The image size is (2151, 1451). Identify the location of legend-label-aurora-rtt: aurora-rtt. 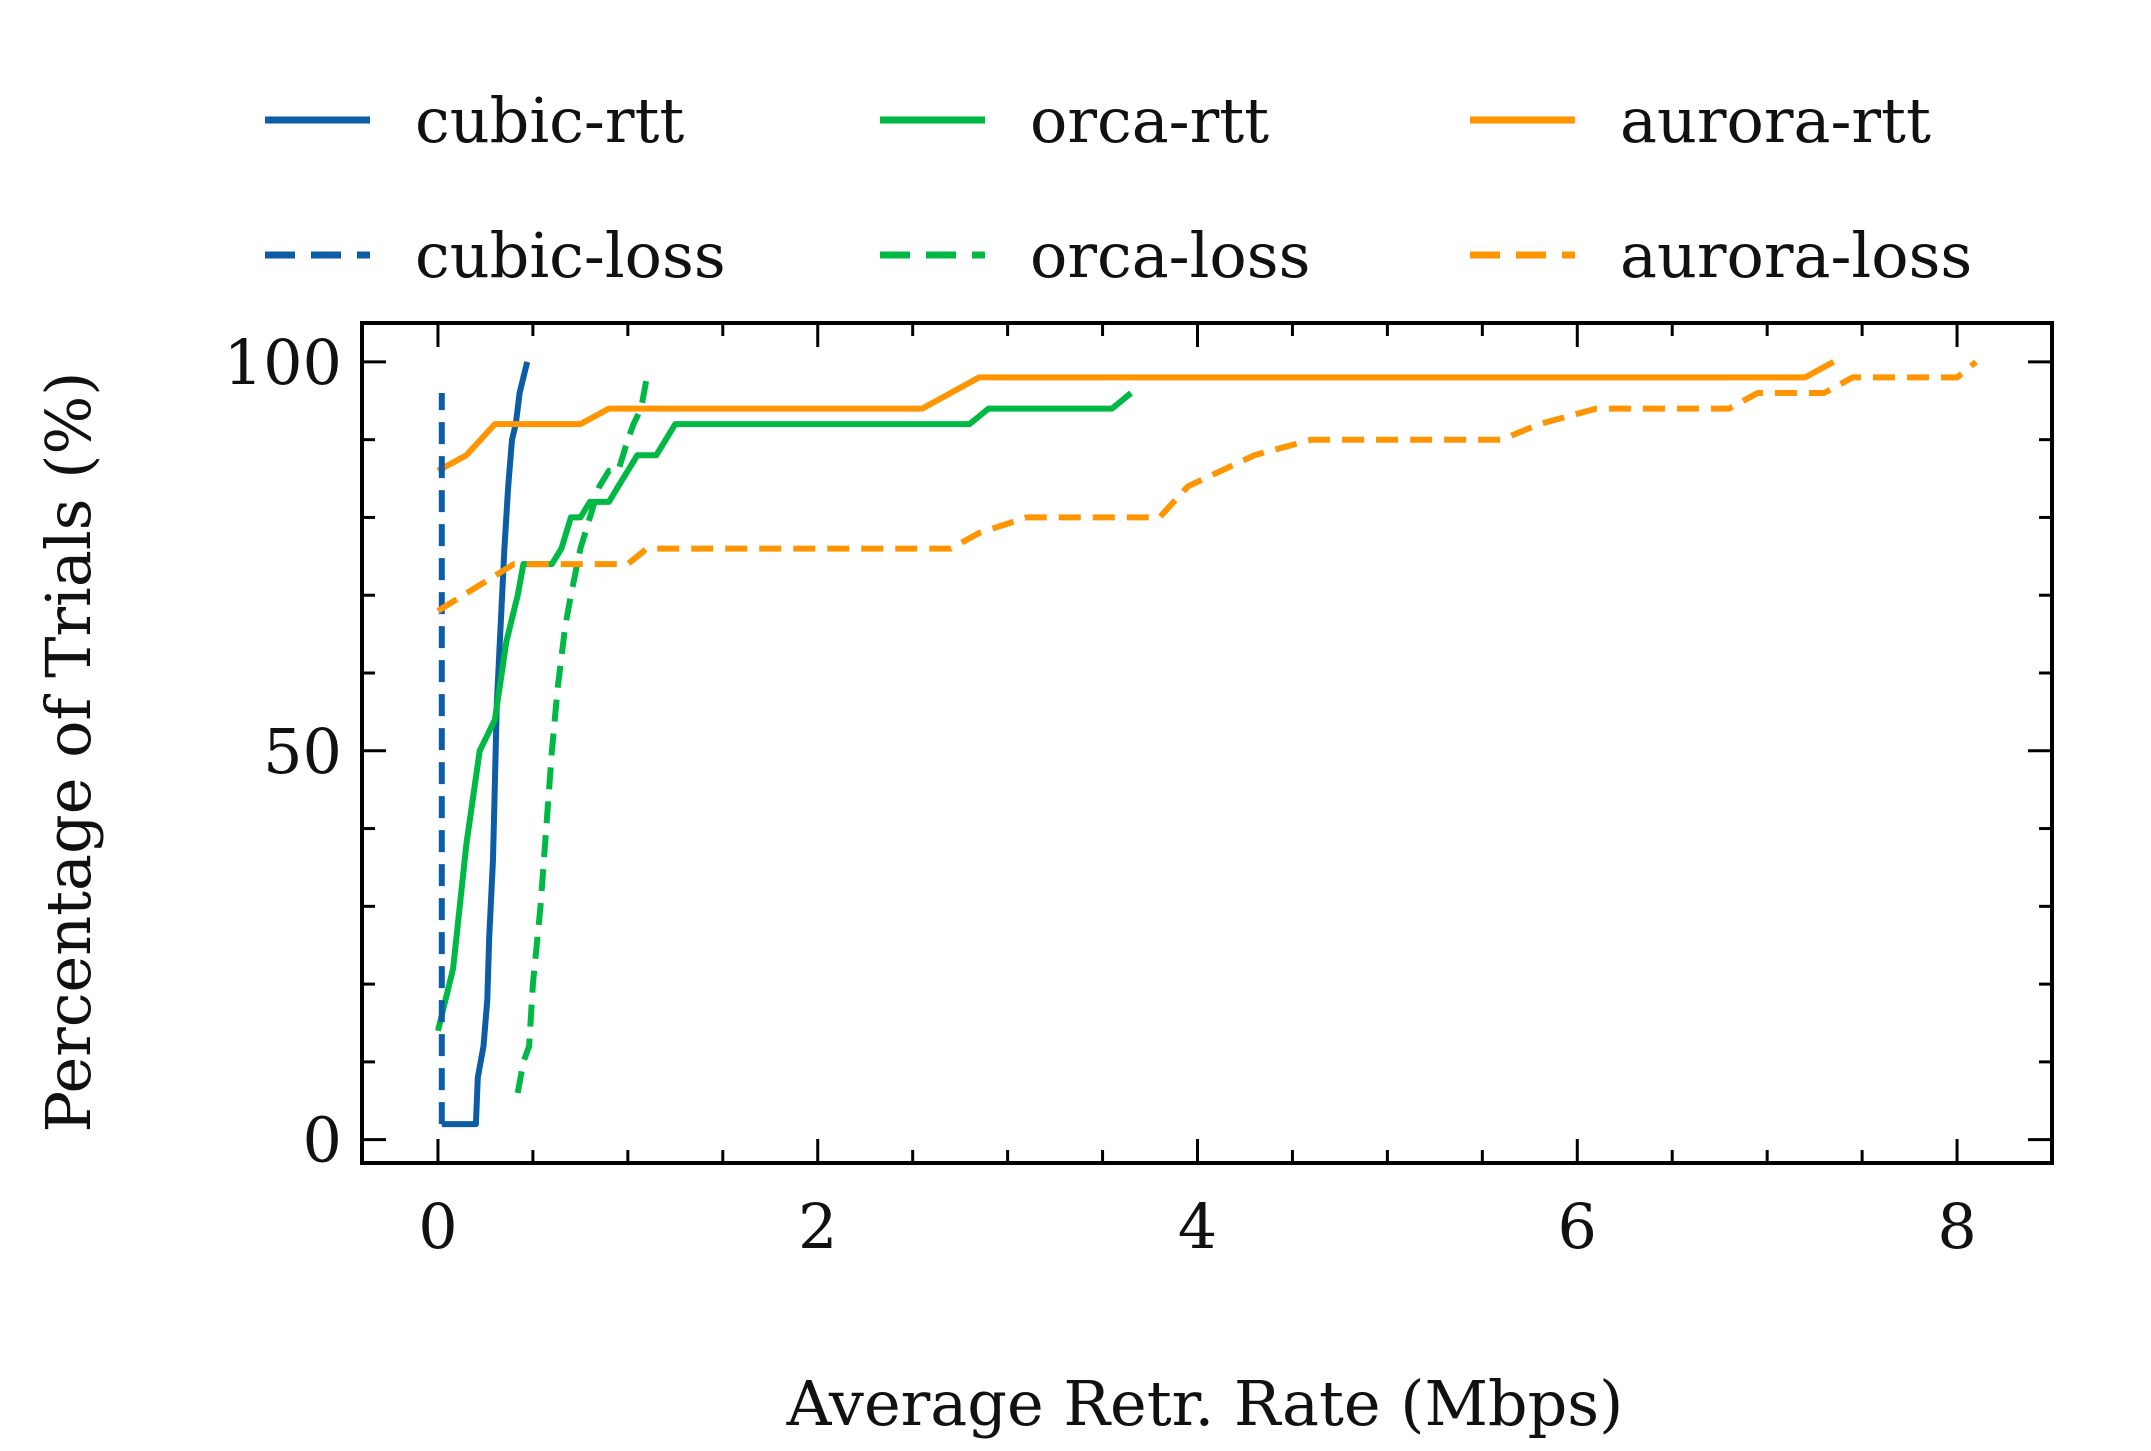
(1775, 120).